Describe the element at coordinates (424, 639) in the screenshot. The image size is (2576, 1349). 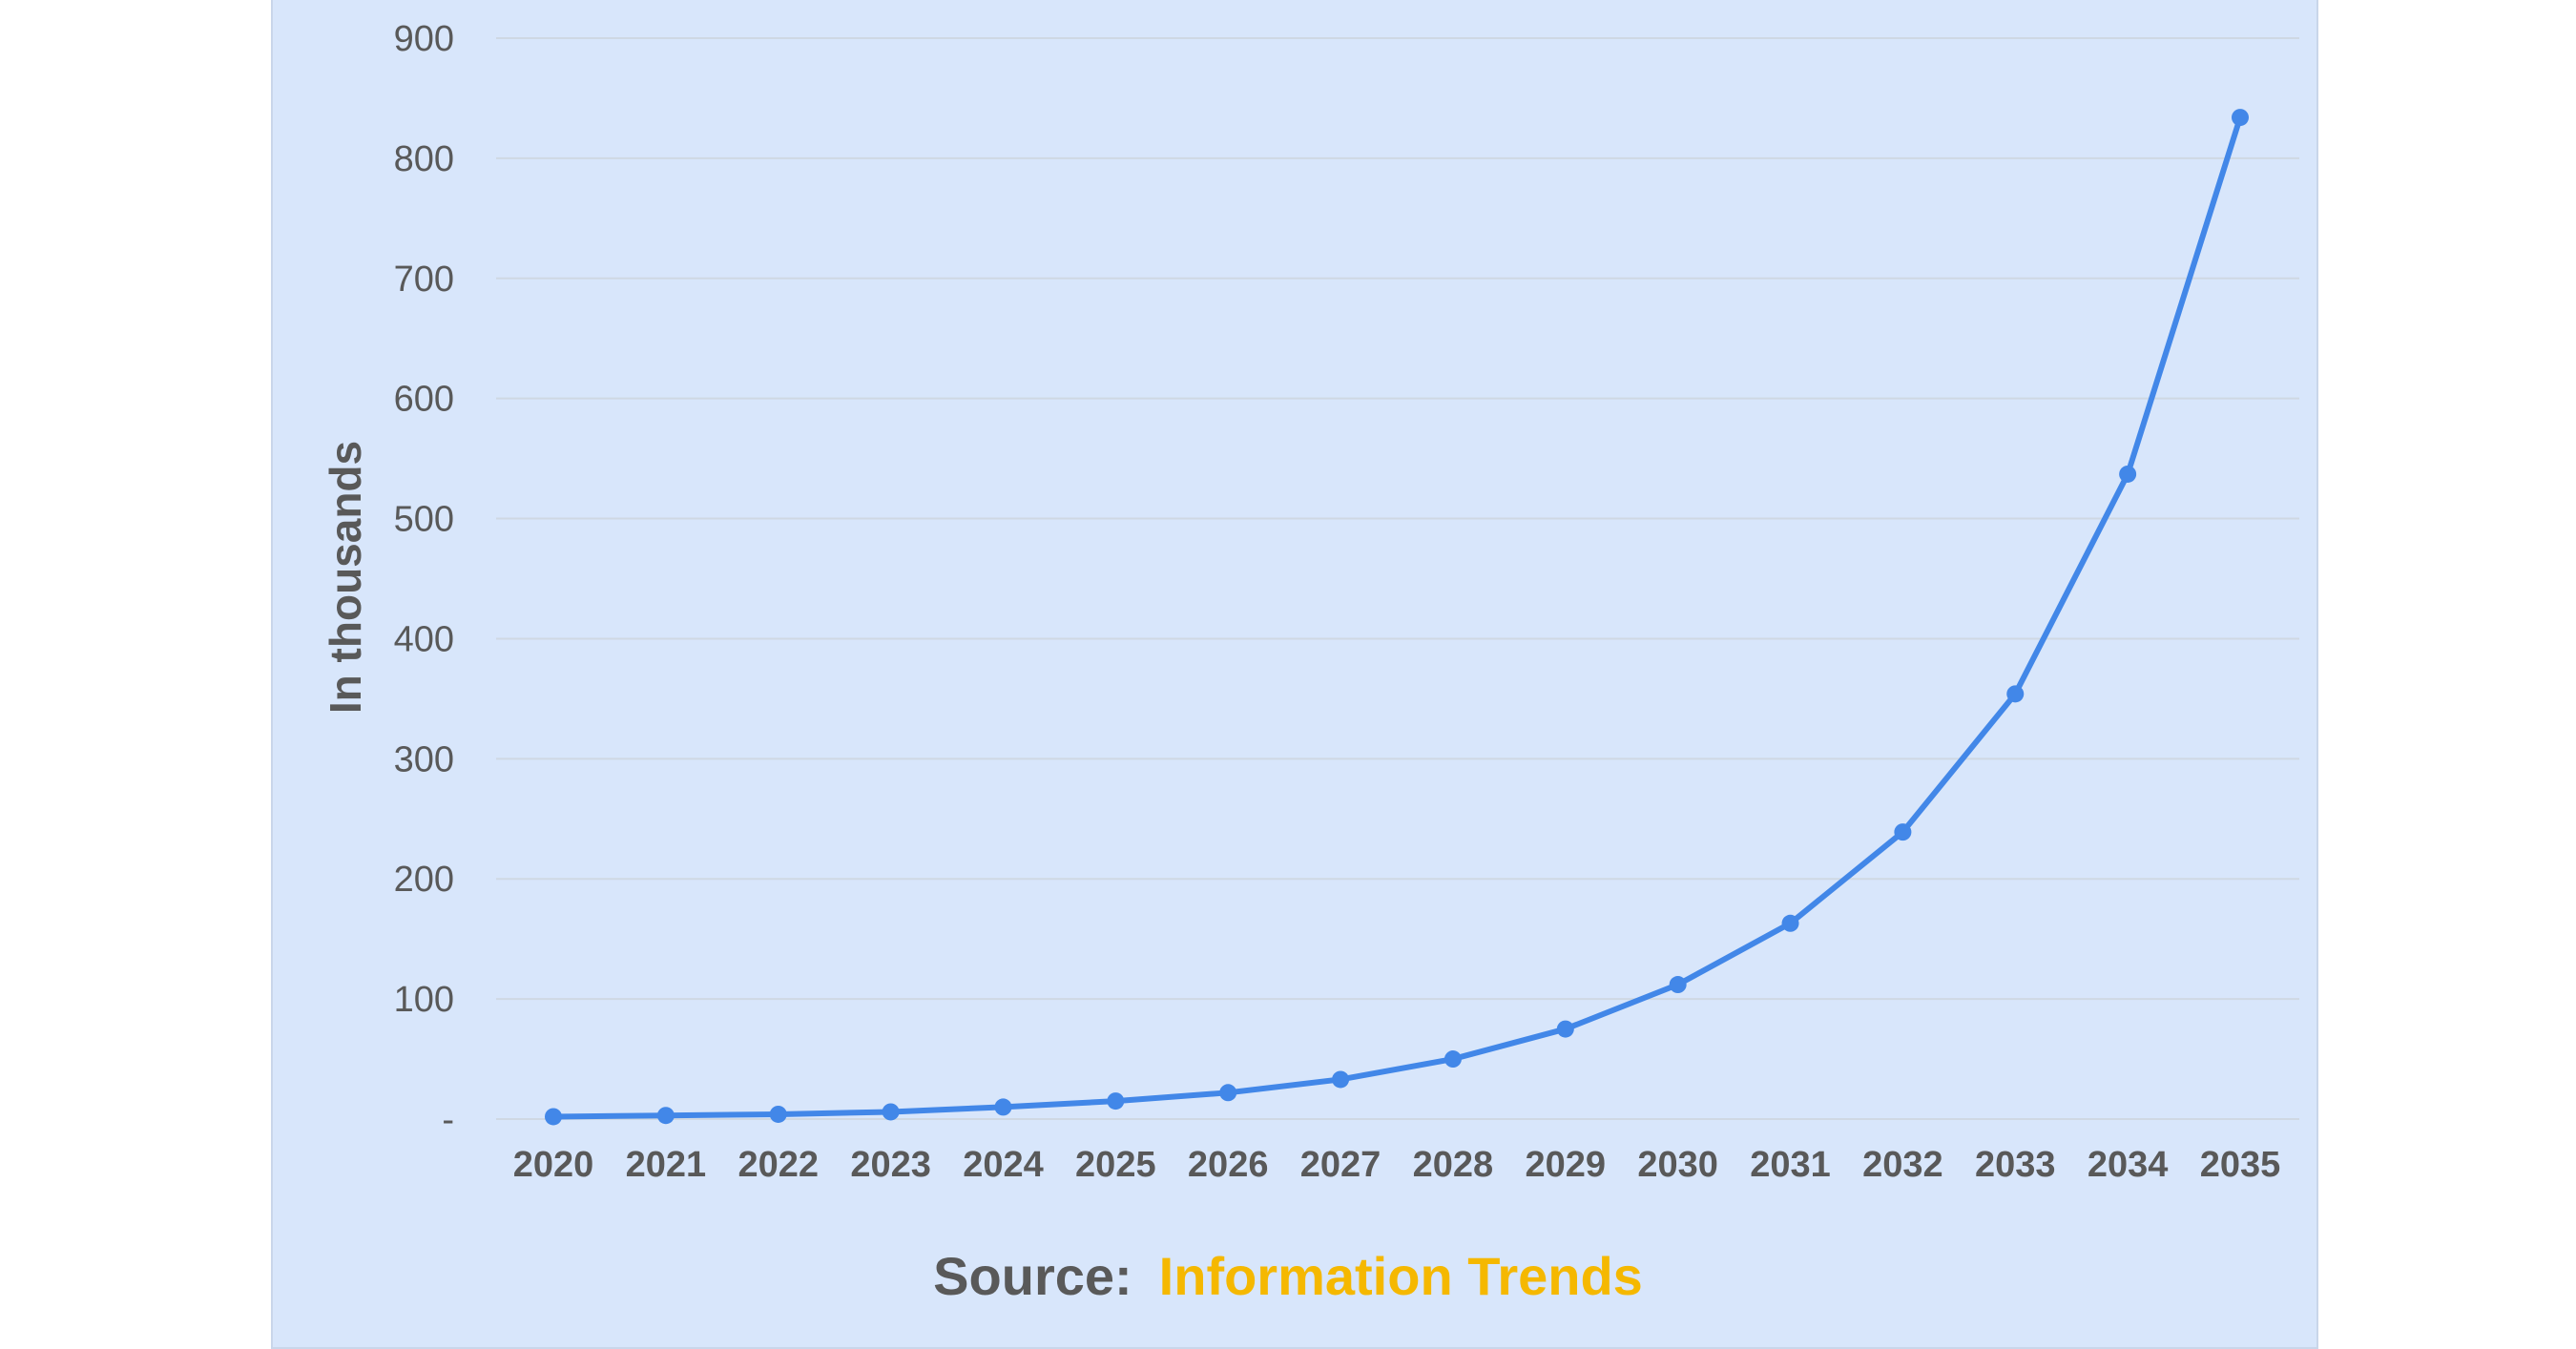
I see `y-tick-label: 400` at that location.